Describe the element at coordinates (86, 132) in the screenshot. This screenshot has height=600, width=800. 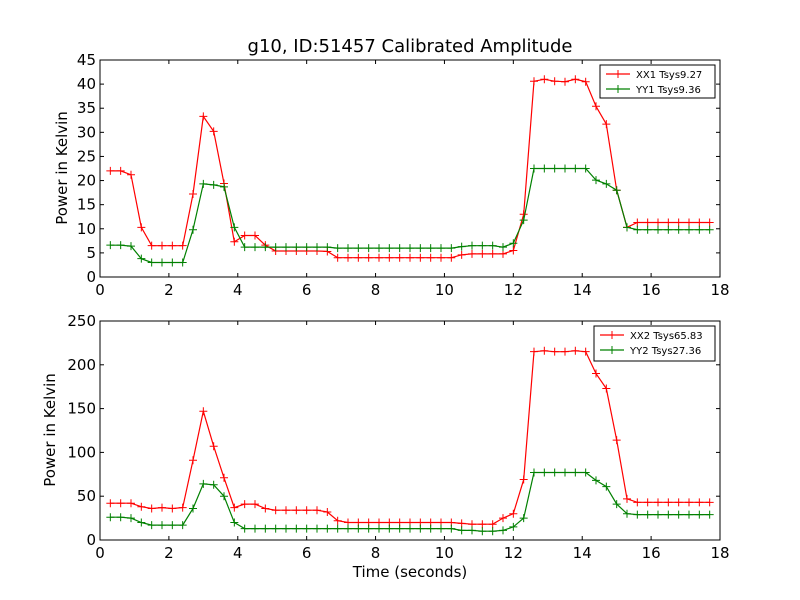
I see `plot-top-ytick-label: 30` at that location.